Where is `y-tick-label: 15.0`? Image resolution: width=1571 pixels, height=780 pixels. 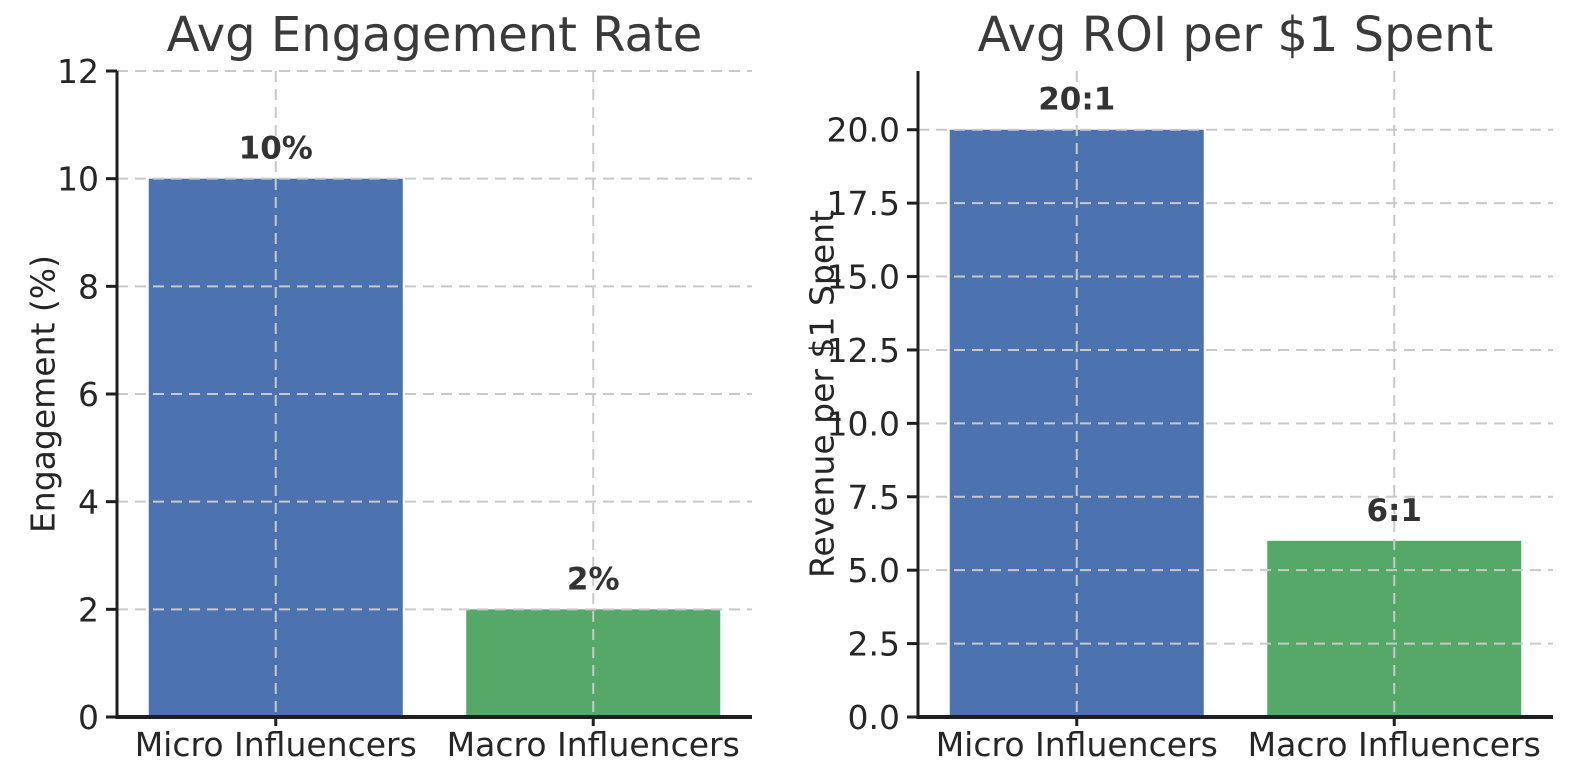 y-tick-label: 15.0 is located at coordinates (863, 277).